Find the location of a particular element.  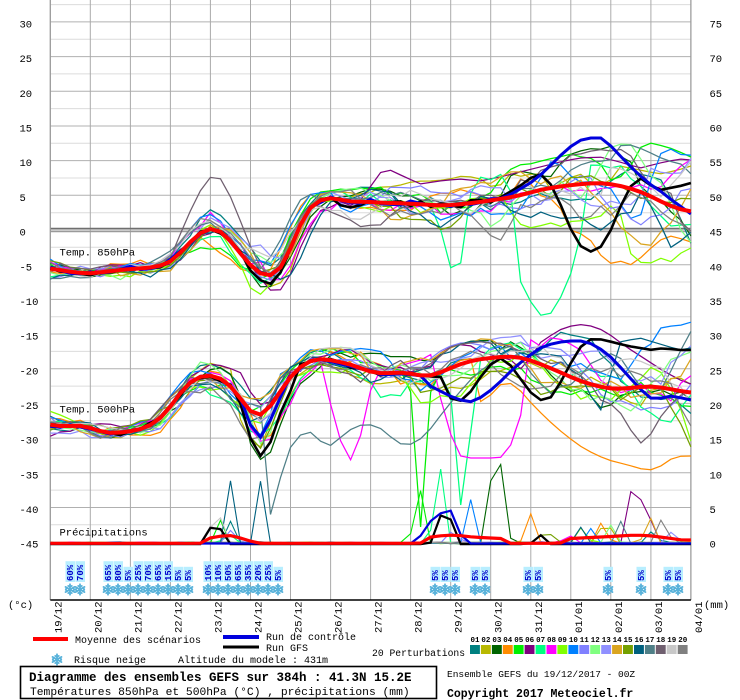

svg-text: 50 is located at coordinates (716, 199).